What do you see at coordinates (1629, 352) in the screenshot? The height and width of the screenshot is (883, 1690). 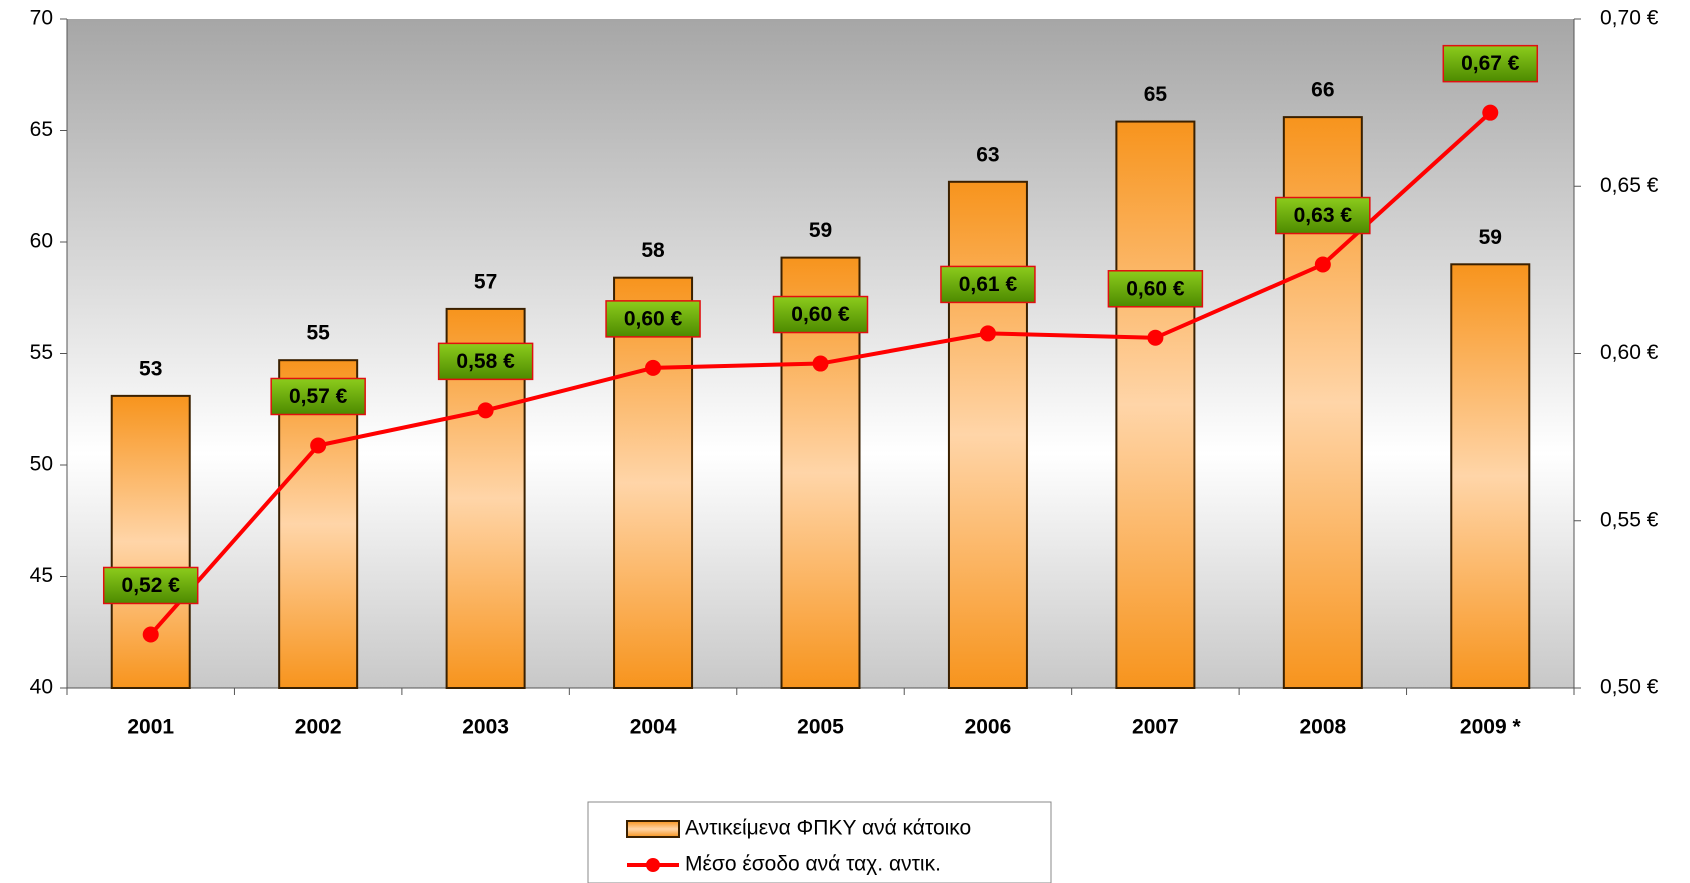 I see `y2-tick-label: 0,60 €` at bounding box center [1629, 352].